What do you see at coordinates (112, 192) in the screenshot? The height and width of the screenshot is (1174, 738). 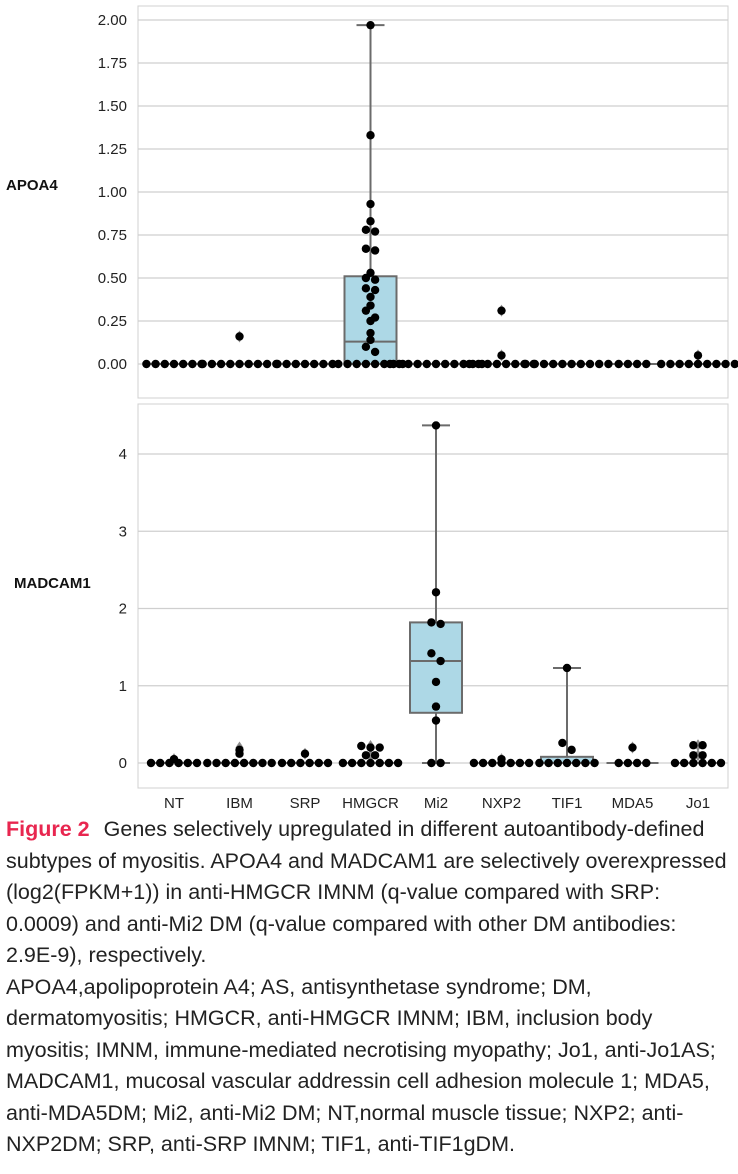 I see `y-tick-label: 1.00` at bounding box center [112, 192].